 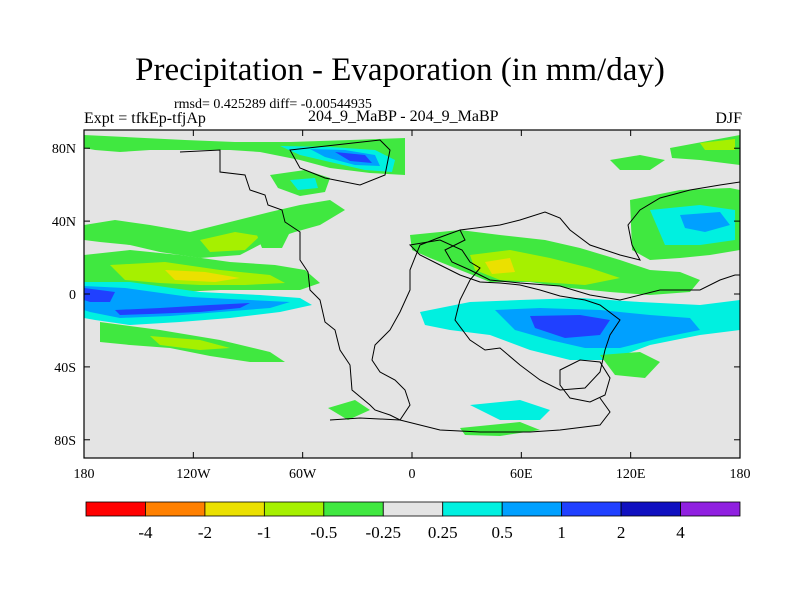 What do you see at coordinates (717, 144) in the screenshot?
I see `contour-ne-atlantic-yellow` at bounding box center [717, 144].